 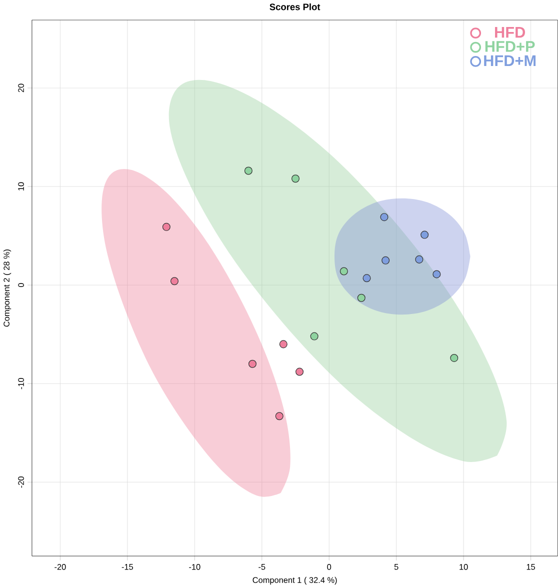 What do you see at coordinates (531, 567) in the screenshot?
I see `x-tick-label: 15` at bounding box center [531, 567].